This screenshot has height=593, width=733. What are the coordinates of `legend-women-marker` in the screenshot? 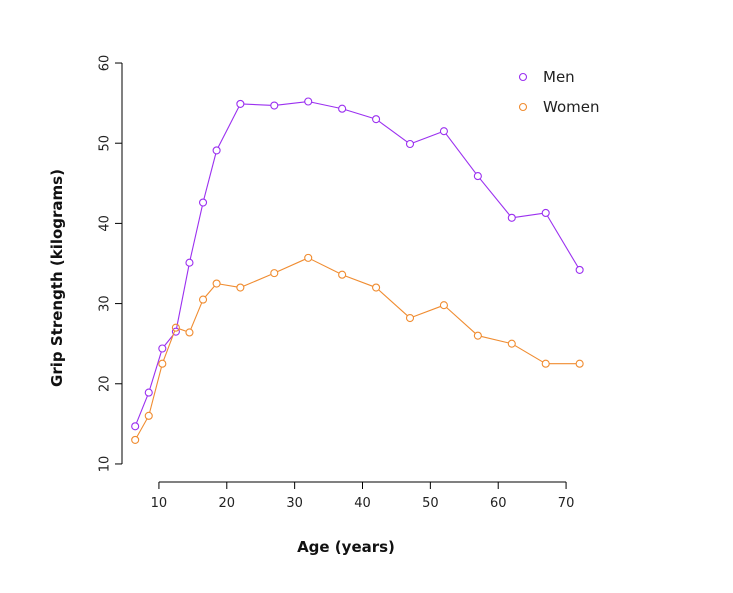 It's located at (523, 107).